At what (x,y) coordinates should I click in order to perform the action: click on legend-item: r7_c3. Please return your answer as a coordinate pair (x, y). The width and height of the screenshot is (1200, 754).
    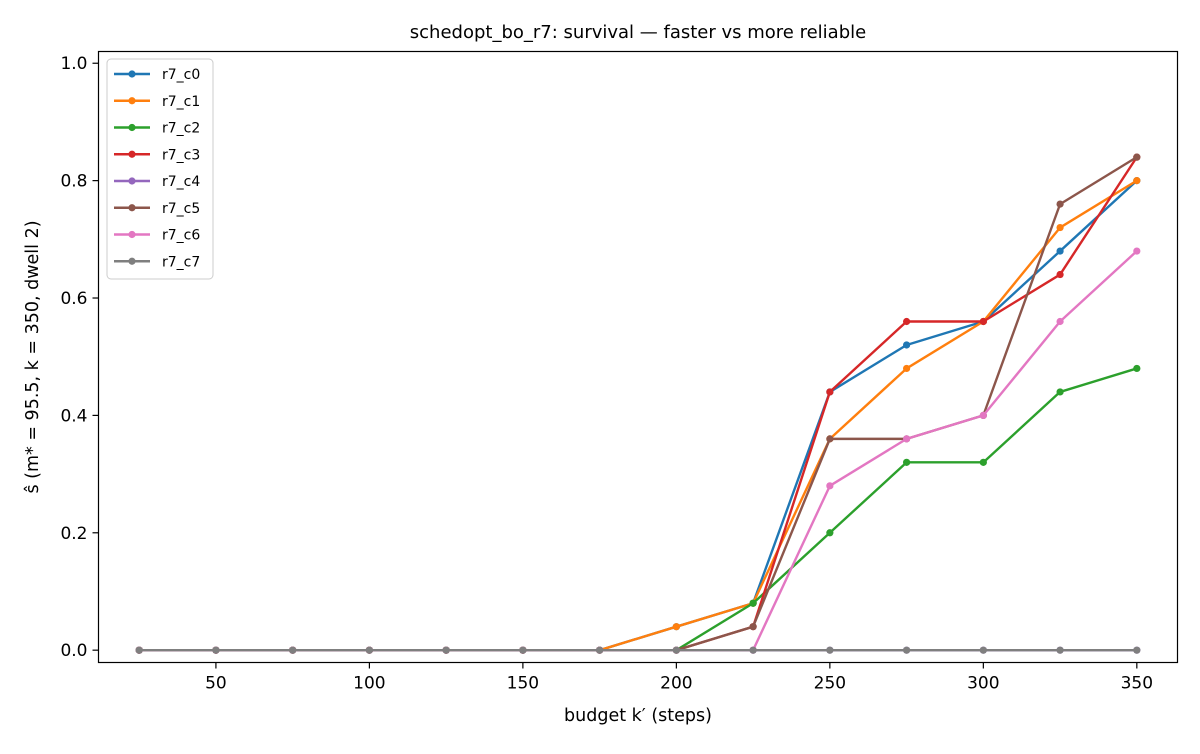
    Looking at the image, I should click on (157, 155).